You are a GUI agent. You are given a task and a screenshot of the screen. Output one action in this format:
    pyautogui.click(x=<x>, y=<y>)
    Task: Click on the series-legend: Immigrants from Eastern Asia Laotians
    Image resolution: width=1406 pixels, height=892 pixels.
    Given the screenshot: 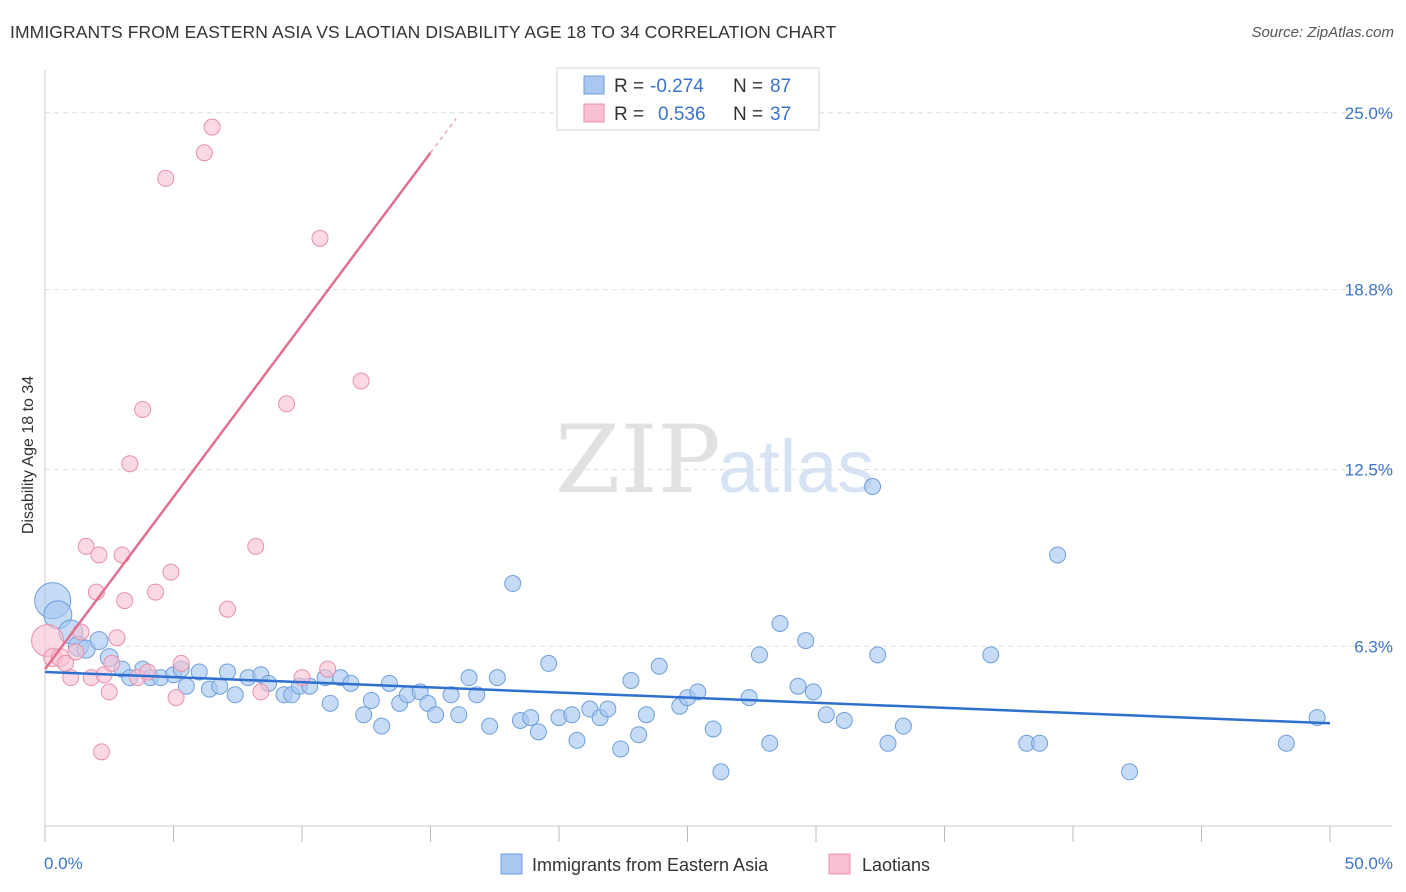 What is the action you would take?
    pyautogui.click(x=715, y=864)
    